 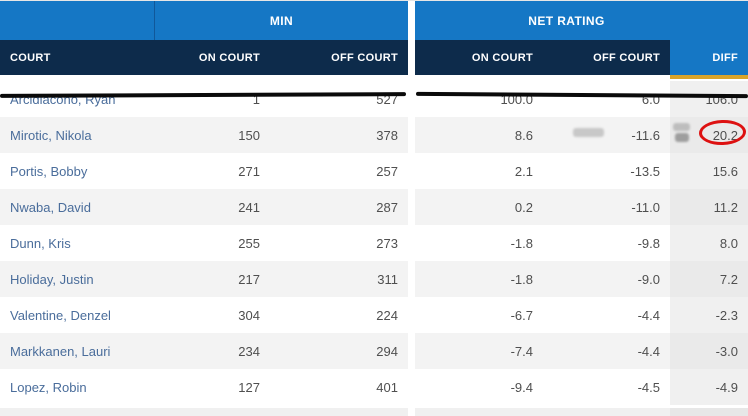 I want to click on table-row: Valentine, Denzel 304 224 -6.7 -4.4 -2.3, so click(x=374, y=315).